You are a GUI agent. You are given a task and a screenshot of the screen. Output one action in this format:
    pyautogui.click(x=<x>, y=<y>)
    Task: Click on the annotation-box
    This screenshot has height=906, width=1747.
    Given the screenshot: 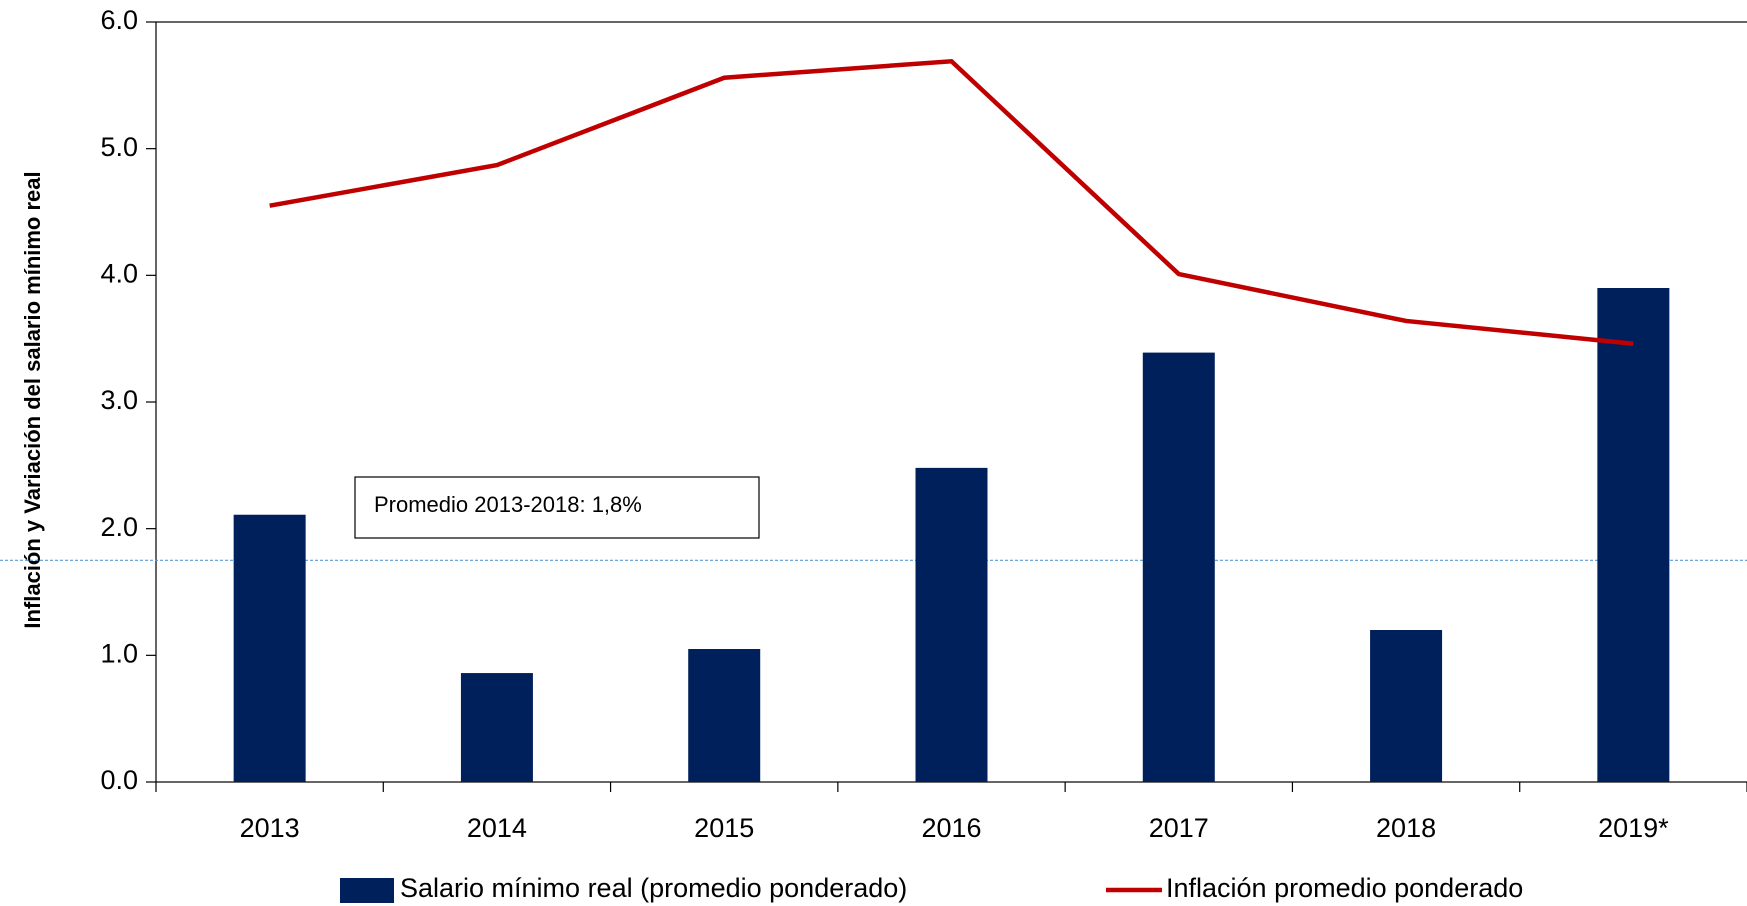 What is the action you would take?
    pyautogui.click(x=557, y=507)
    